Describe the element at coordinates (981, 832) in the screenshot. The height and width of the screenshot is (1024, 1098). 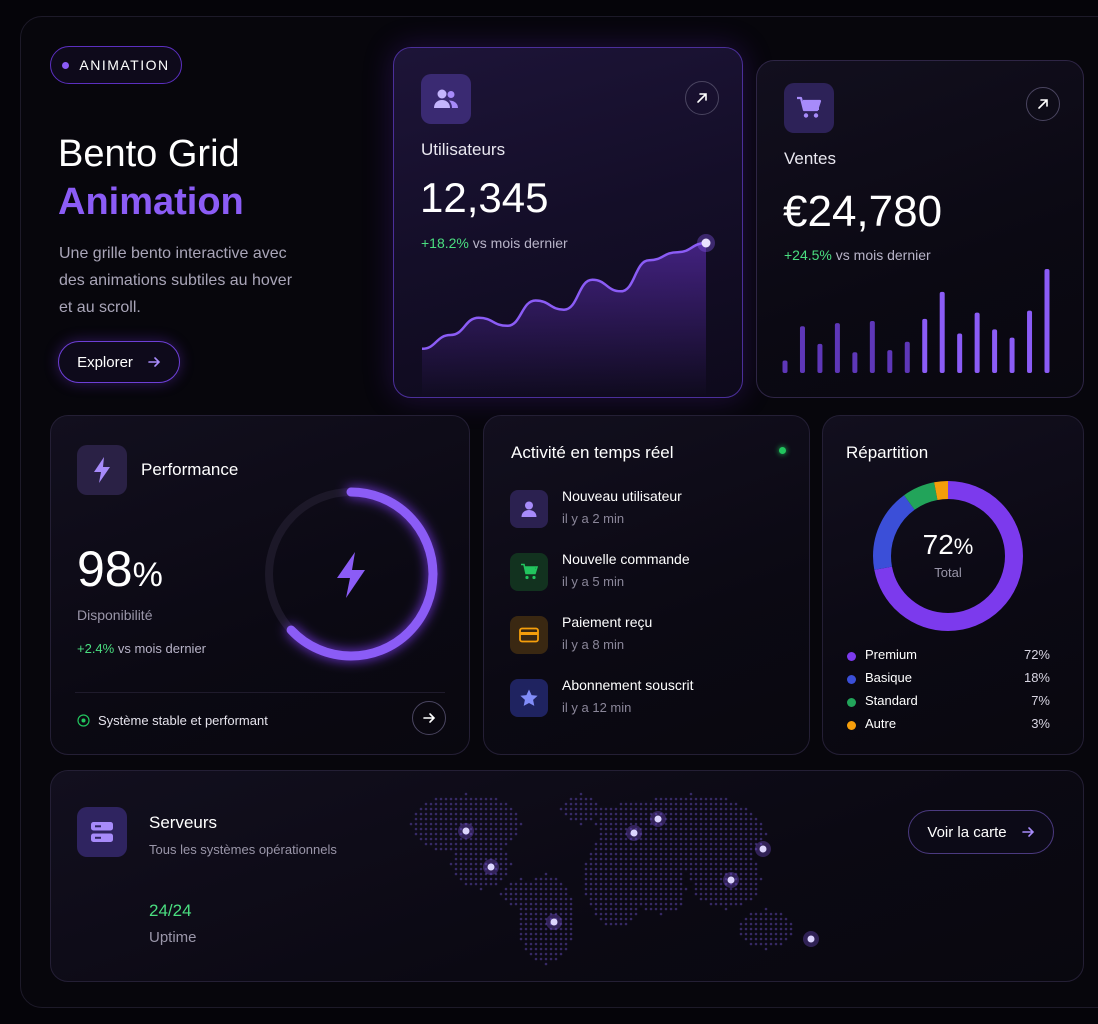
I see `voir-la-carte-button: Voir la carte` at that location.